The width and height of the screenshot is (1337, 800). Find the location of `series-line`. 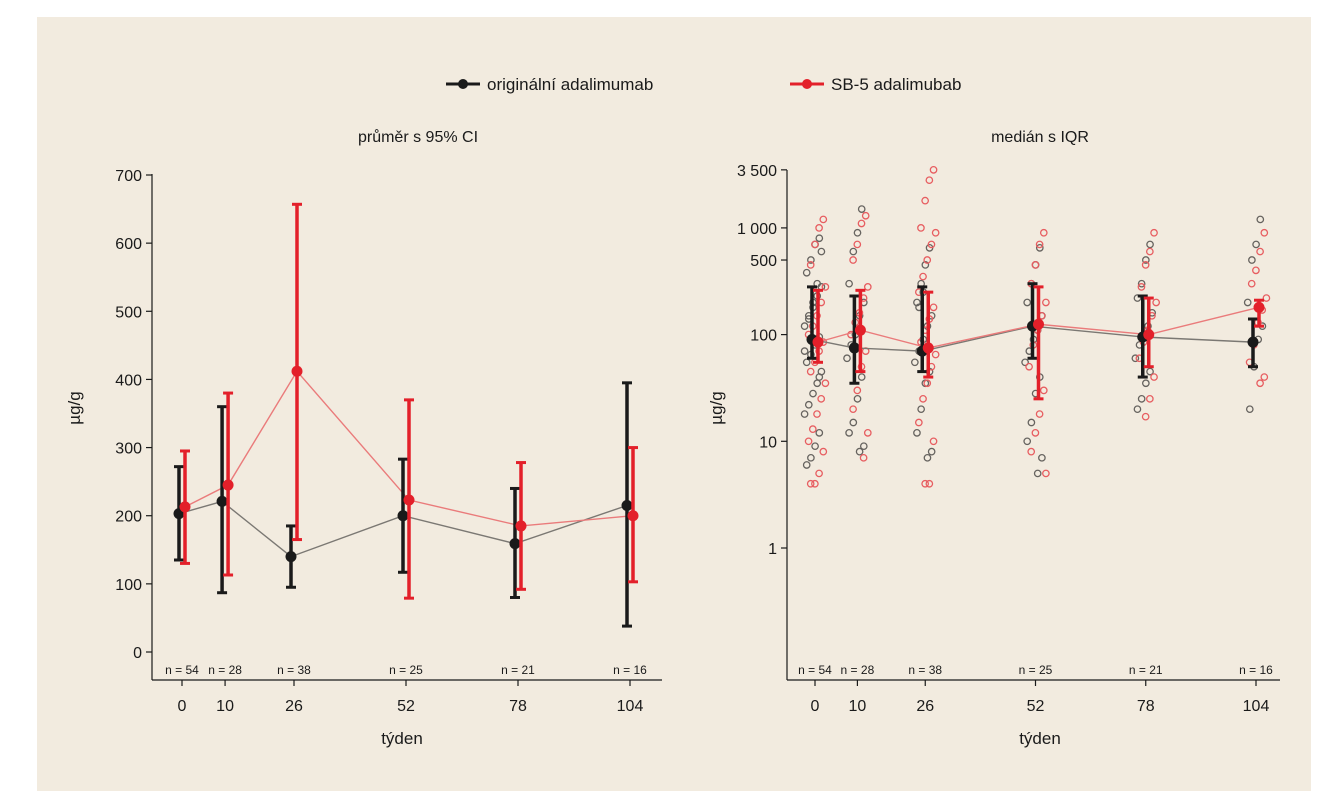

series-line is located at coordinates (1032, 338).